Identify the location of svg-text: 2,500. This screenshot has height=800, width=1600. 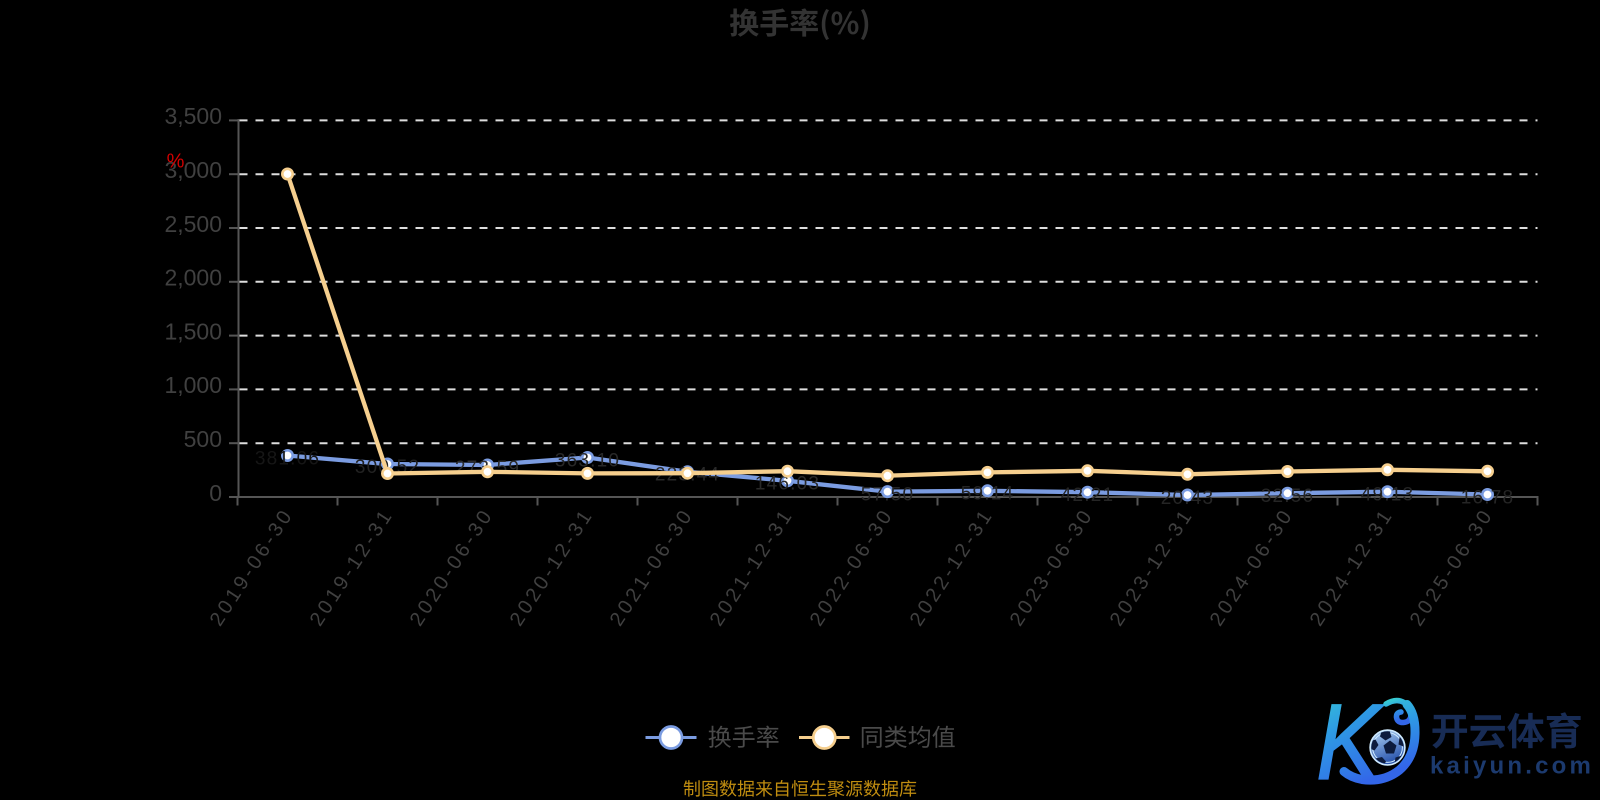
(193, 224).